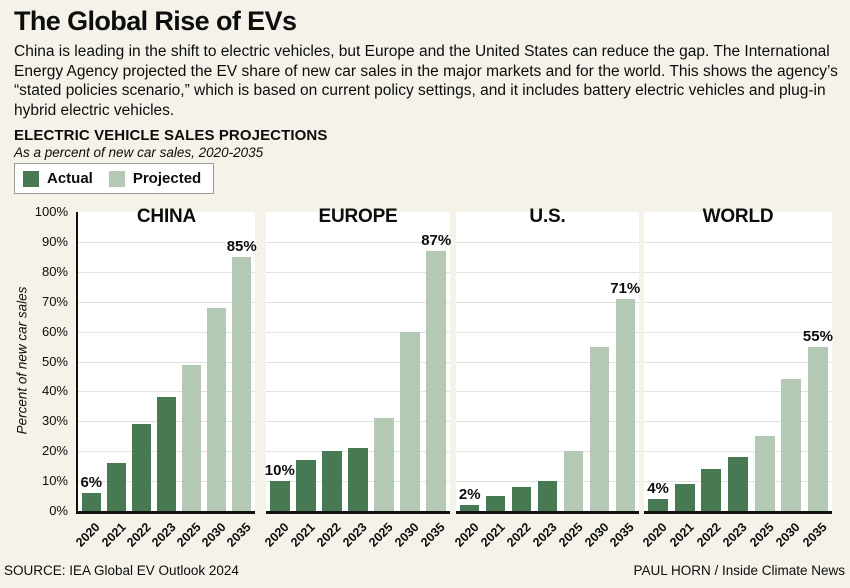 The width and height of the screenshot is (850, 588). What do you see at coordinates (470, 498) in the screenshot?
I see `bar-us-2020: 2%` at bounding box center [470, 498].